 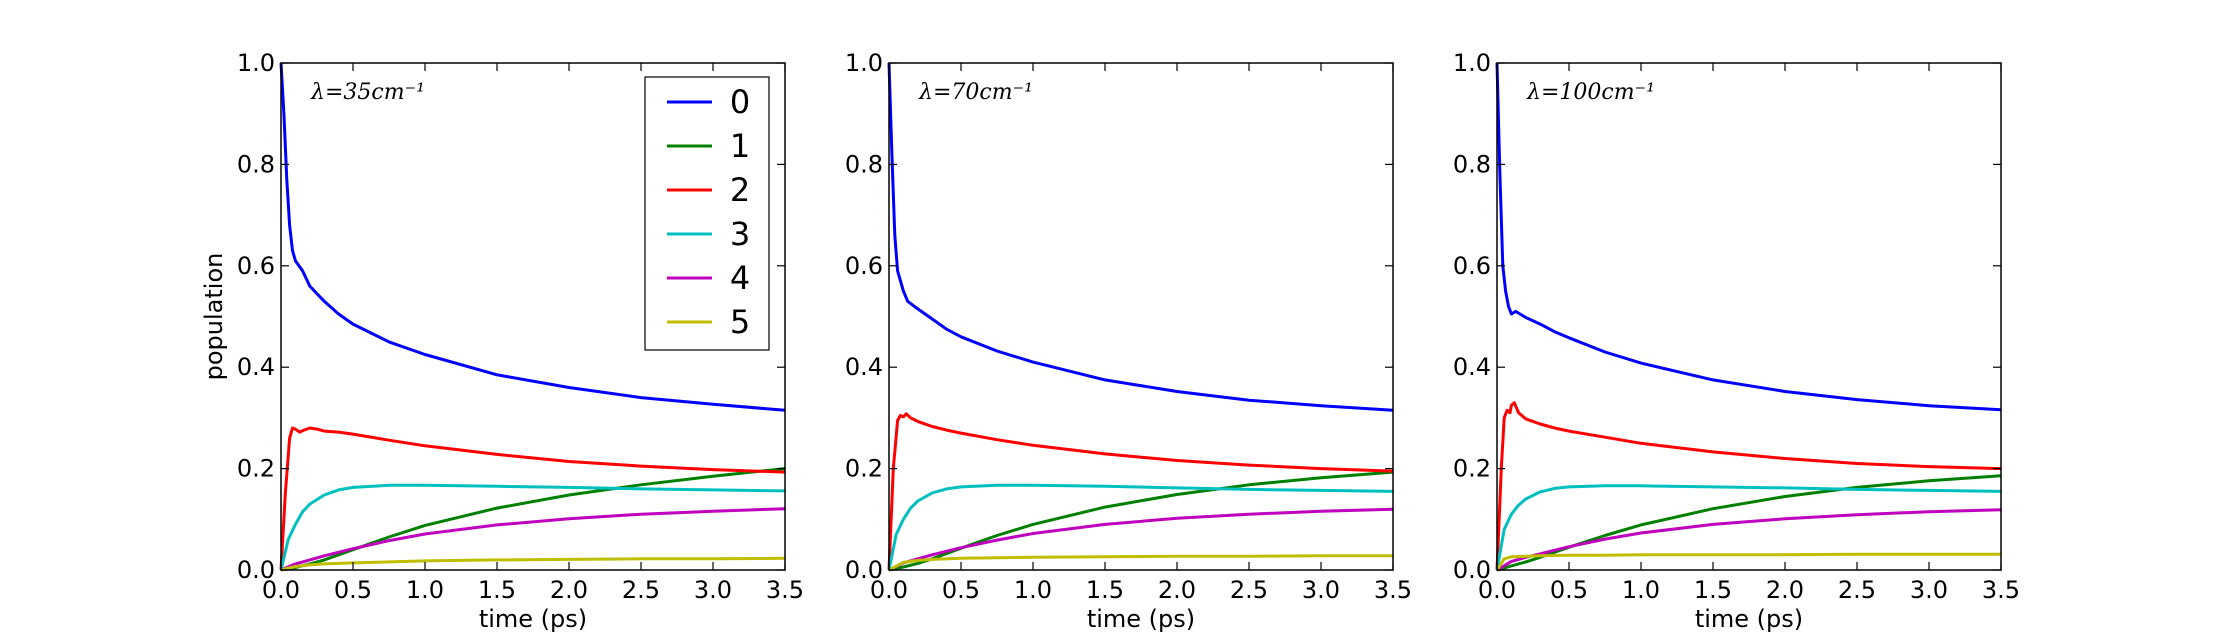 I want to click on lambda-annotation: λ=70cm⁻¹, so click(x=975, y=92).